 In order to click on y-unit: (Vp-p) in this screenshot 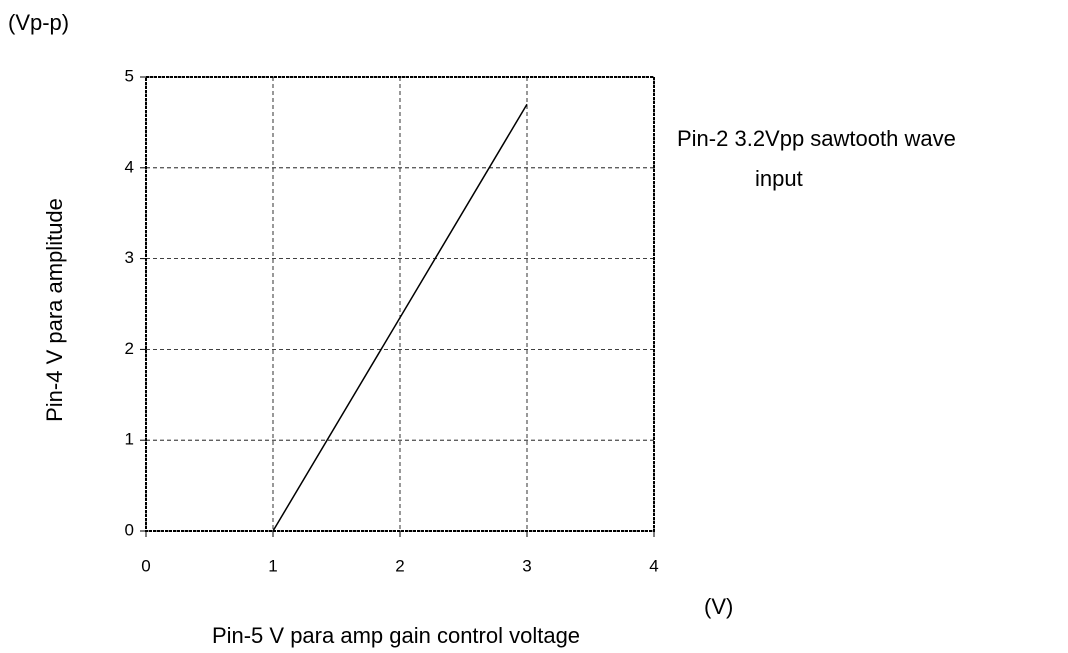, I will do `click(38, 22)`.